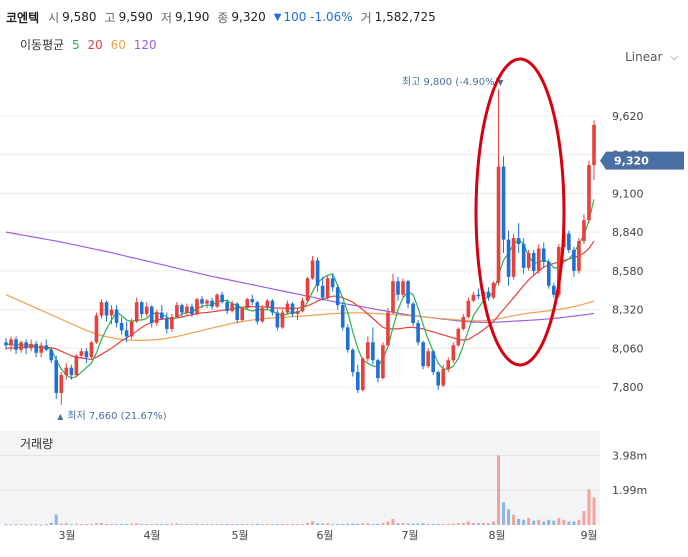 Image resolution: width=688 pixels, height=557 pixels. Describe the element at coordinates (324, 535) in the screenshot. I see `x-tick-label: 6월` at that location.